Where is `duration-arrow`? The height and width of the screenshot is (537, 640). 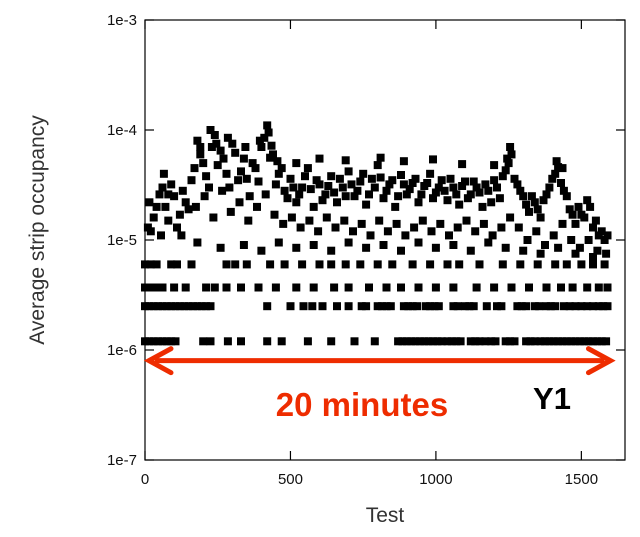
duration-arrow is located at coordinates (379, 361).